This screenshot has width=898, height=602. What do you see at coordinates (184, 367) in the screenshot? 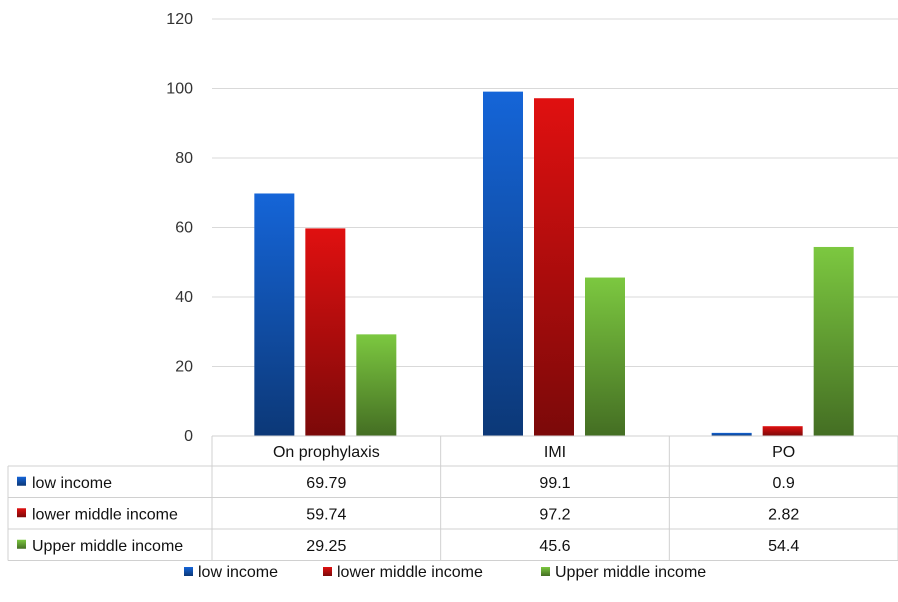
I see `y-tick-label: 20` at bounding box center [184, 367].